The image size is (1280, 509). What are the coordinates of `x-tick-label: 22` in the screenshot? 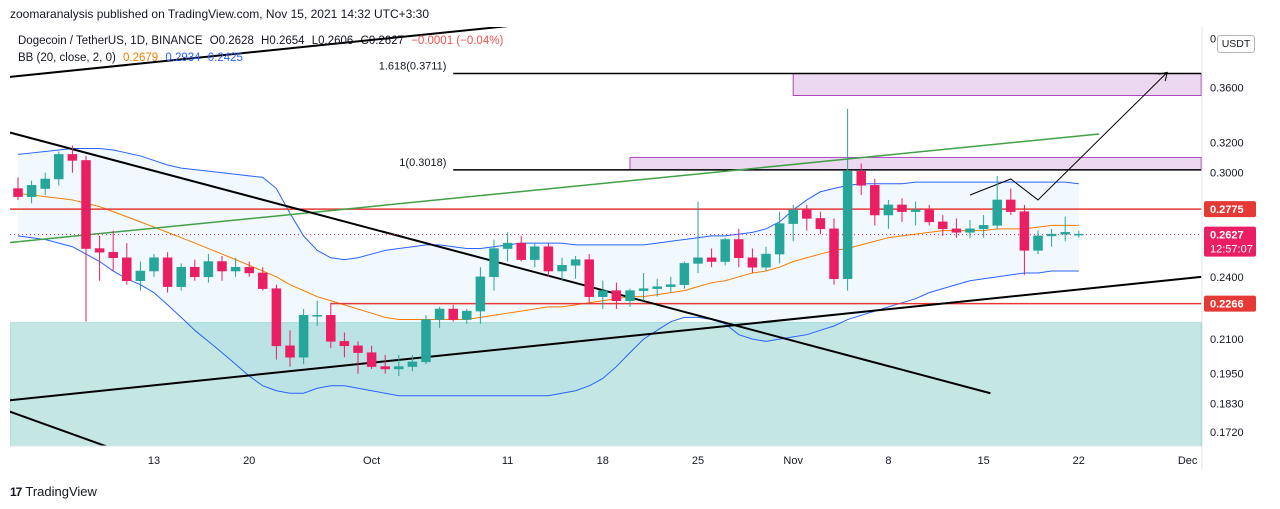 It's located at (1079, 461).